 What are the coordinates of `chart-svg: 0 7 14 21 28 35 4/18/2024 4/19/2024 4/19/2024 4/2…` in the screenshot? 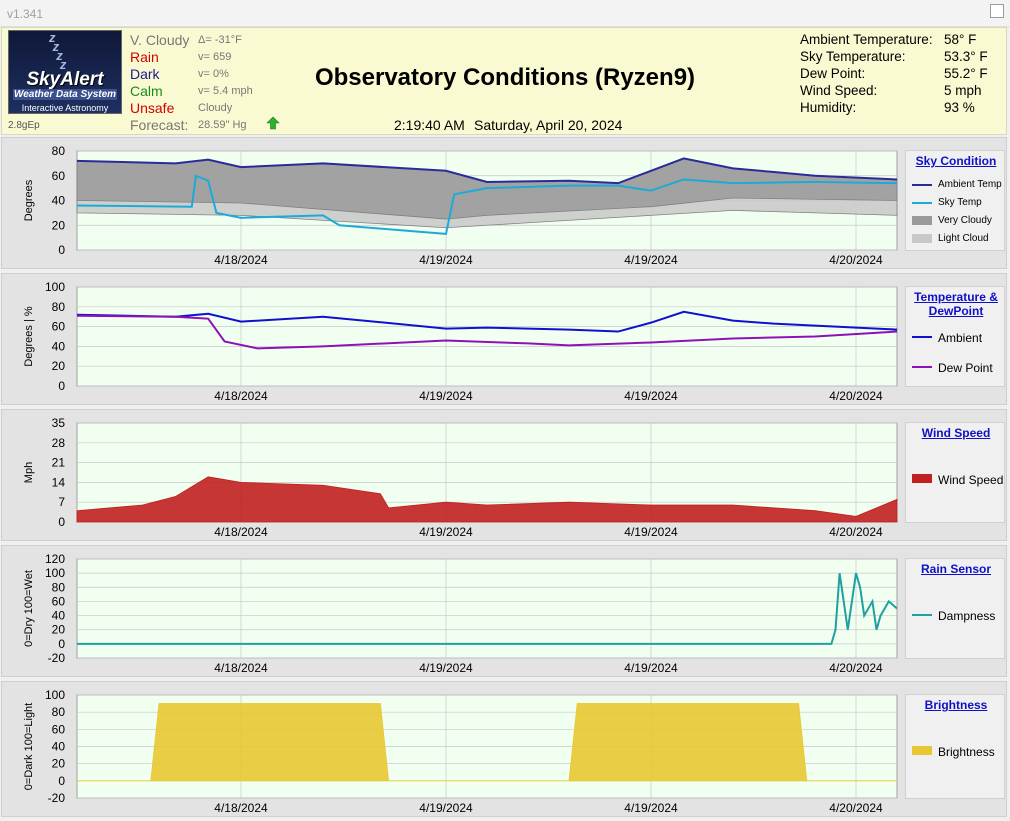 It's located at (460, 477).